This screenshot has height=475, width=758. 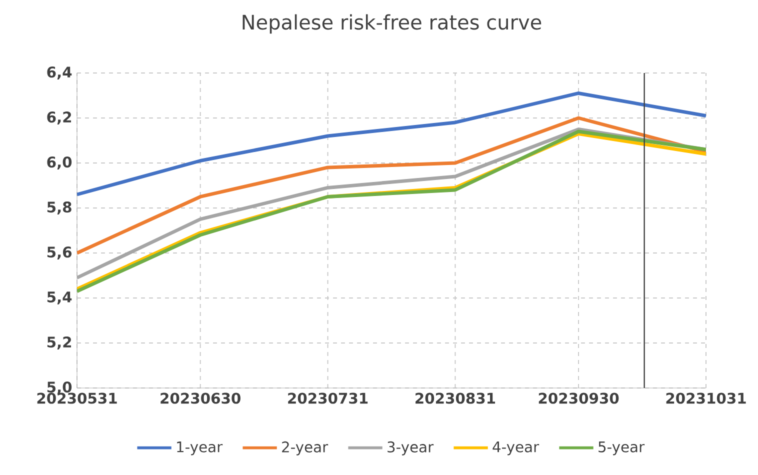 I want to click on y-tick-label: 5,4, so click(x=59, y=298).